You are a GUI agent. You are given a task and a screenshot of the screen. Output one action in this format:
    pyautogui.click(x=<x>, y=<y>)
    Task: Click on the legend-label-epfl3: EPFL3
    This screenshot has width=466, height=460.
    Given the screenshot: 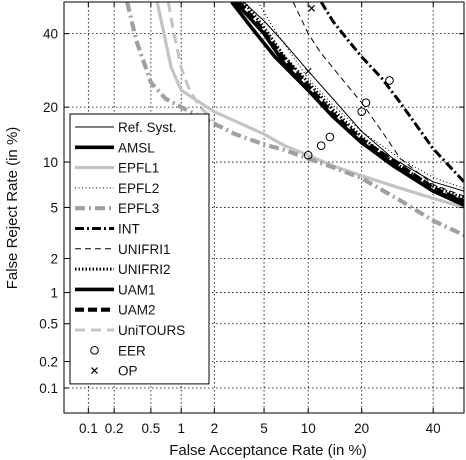 What is the action you would take?
    pyautogui.click(x=138, y=208)
    